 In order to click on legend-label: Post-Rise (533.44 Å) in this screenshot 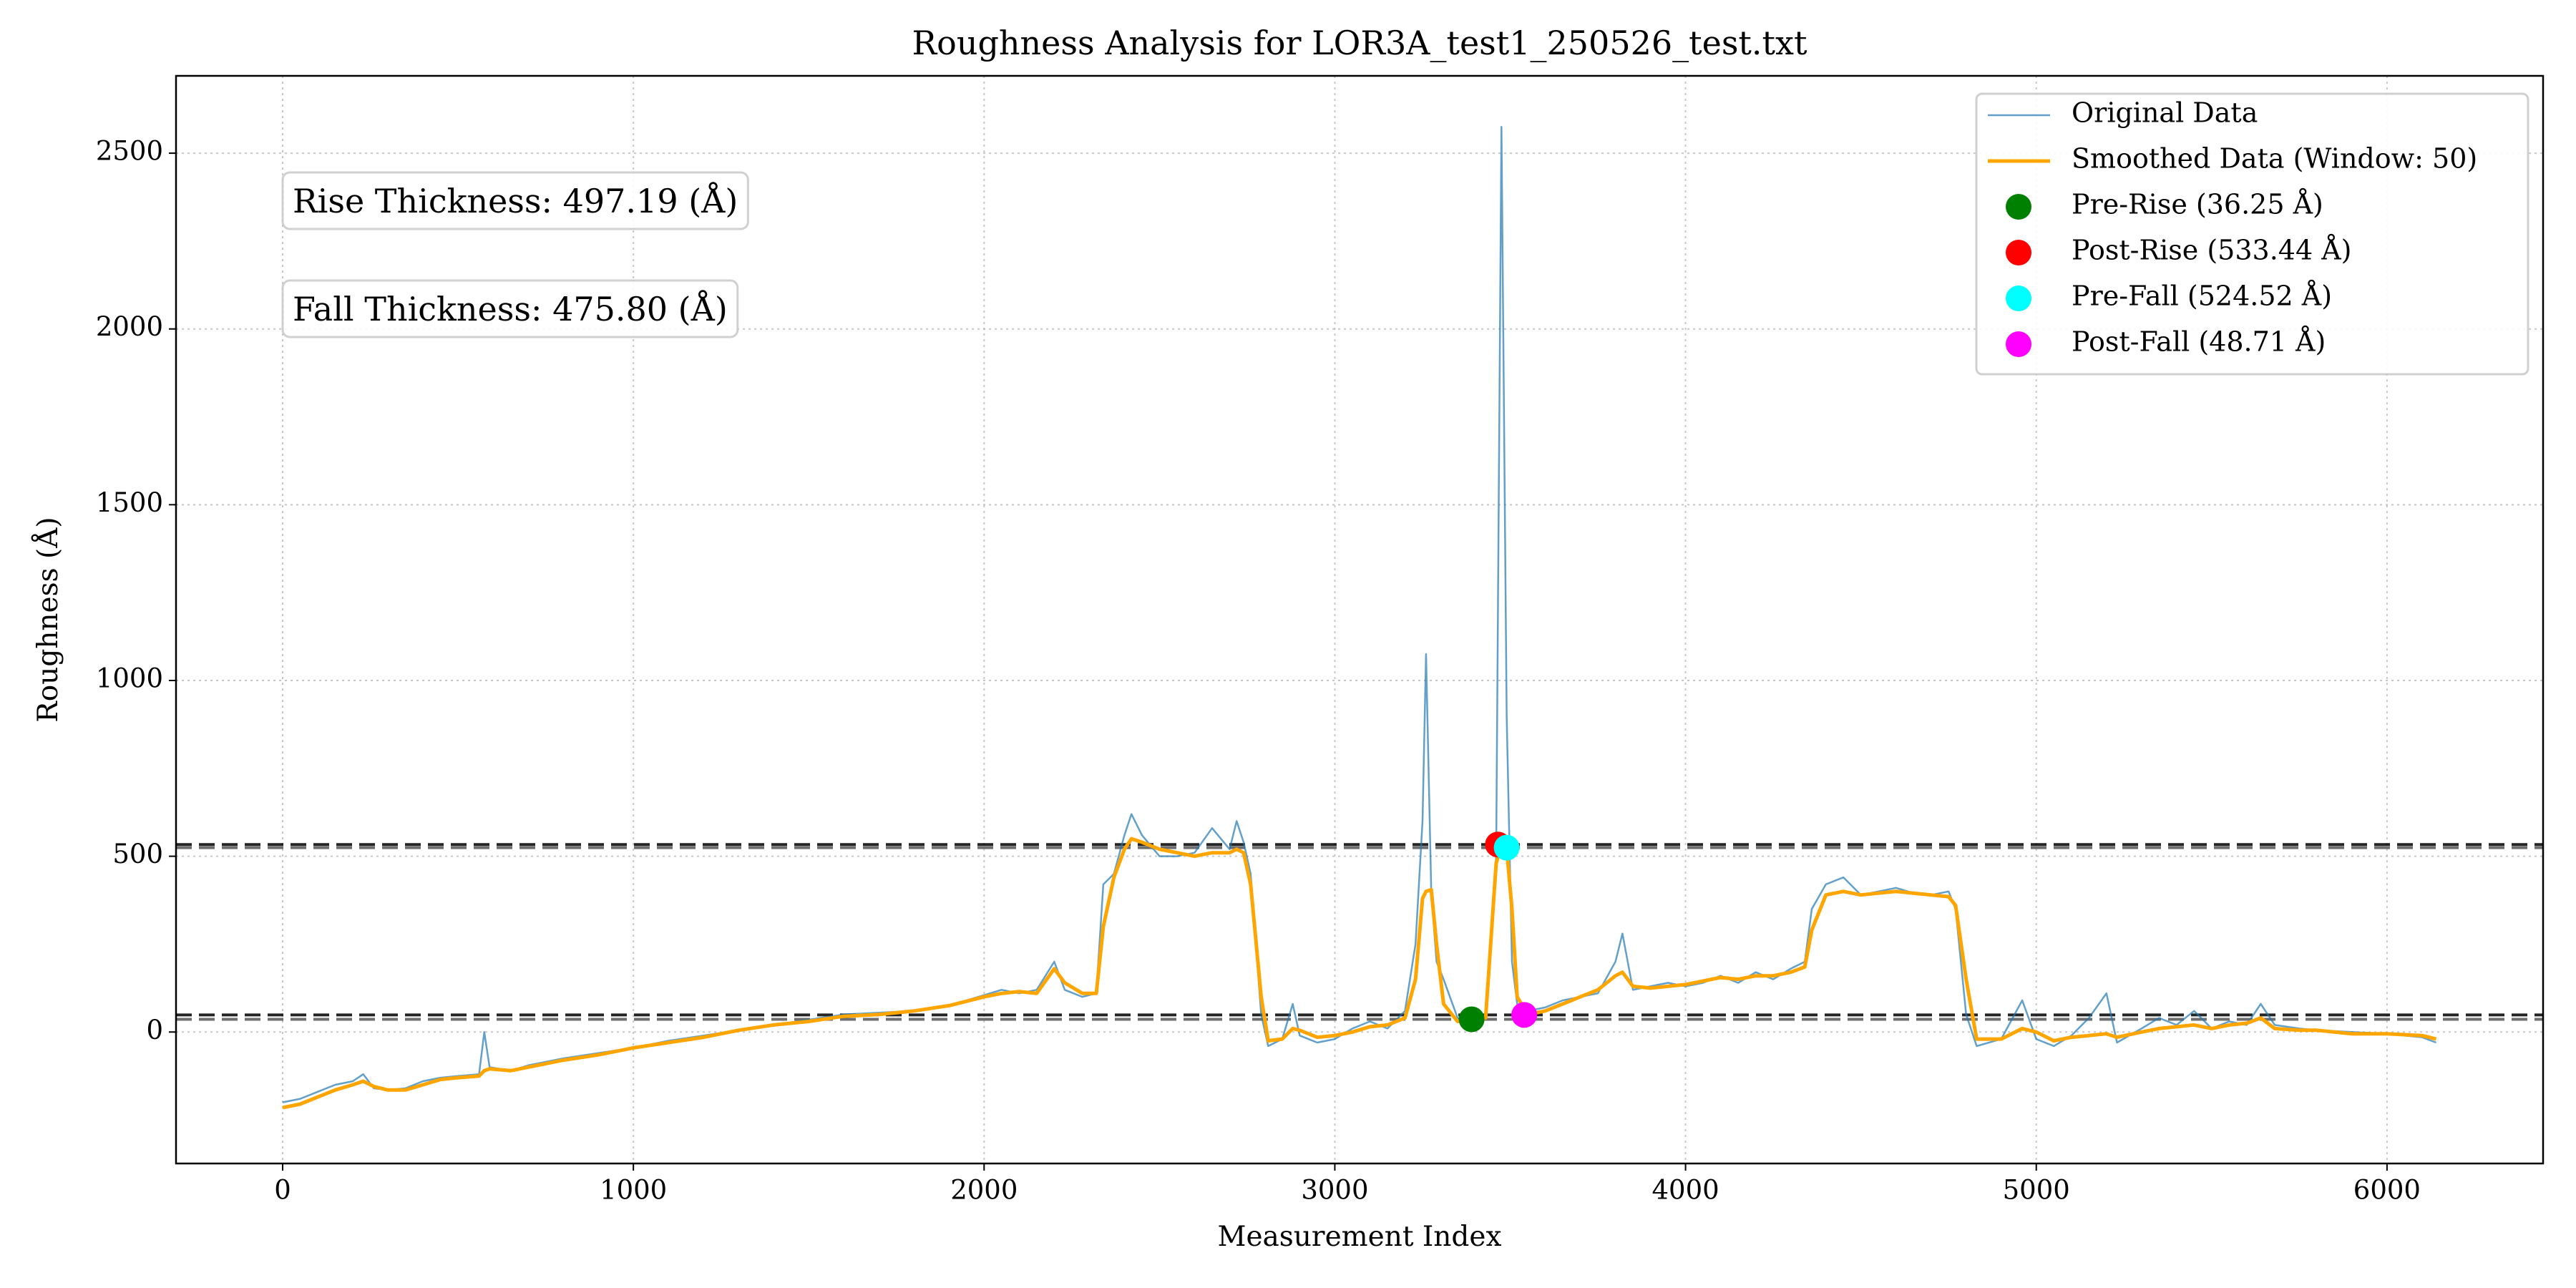, I will do `click(2212, 250)`.